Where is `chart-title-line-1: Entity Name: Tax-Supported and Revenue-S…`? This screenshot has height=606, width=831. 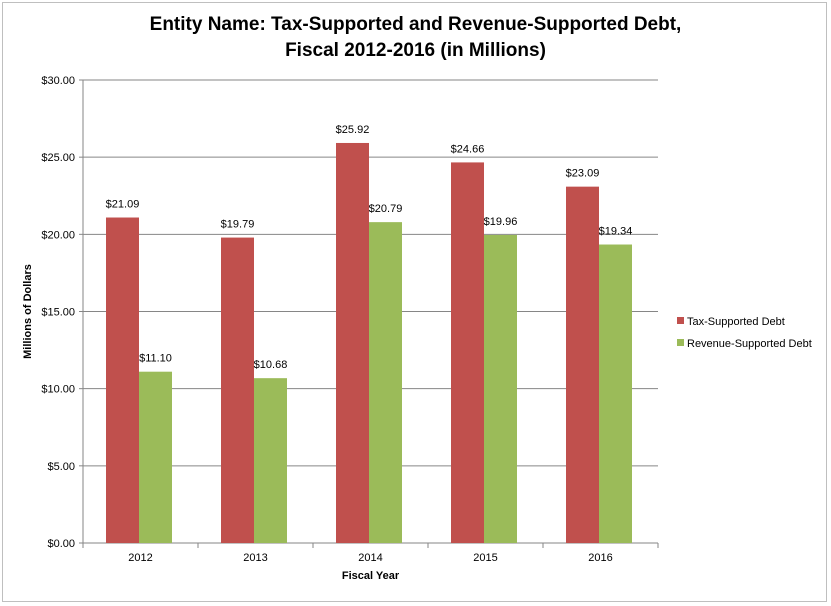
chart-title-line-1: Entity Name: Tax-Supported and Revenue-S… is located at coordinates (415, 24).